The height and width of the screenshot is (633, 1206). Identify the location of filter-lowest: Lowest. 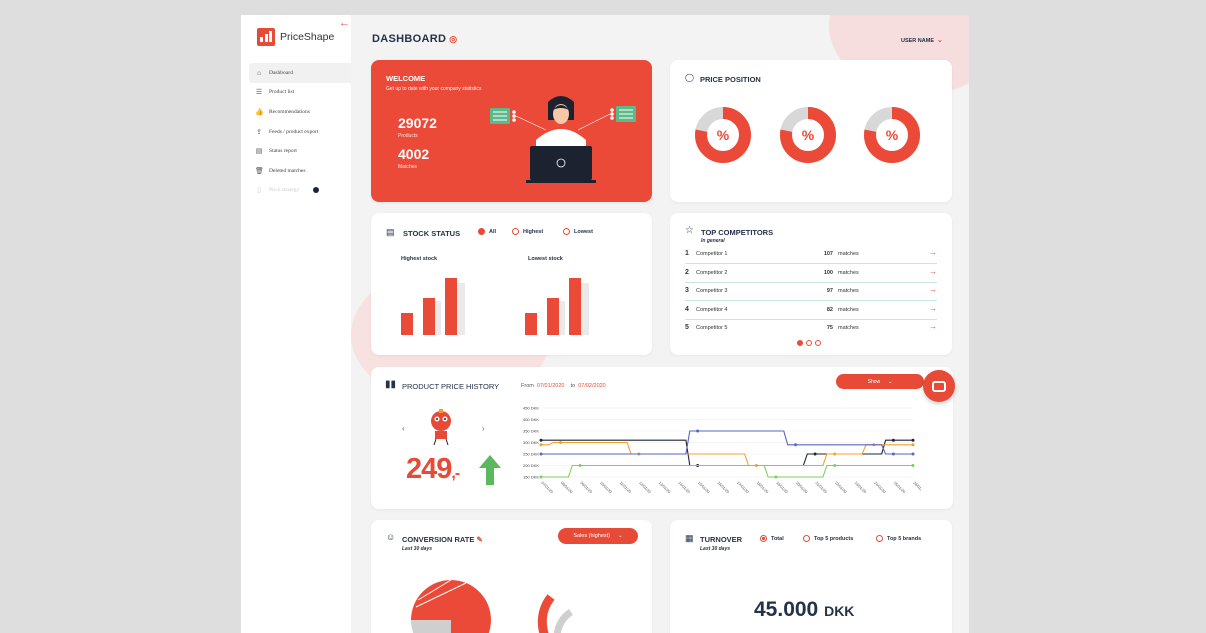
(578, 231).